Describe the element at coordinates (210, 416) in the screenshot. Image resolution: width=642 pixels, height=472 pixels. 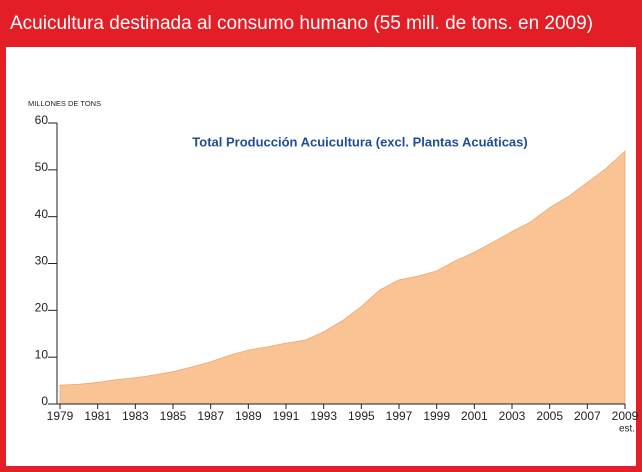
I see `x-tick-label: 1987` at that location.